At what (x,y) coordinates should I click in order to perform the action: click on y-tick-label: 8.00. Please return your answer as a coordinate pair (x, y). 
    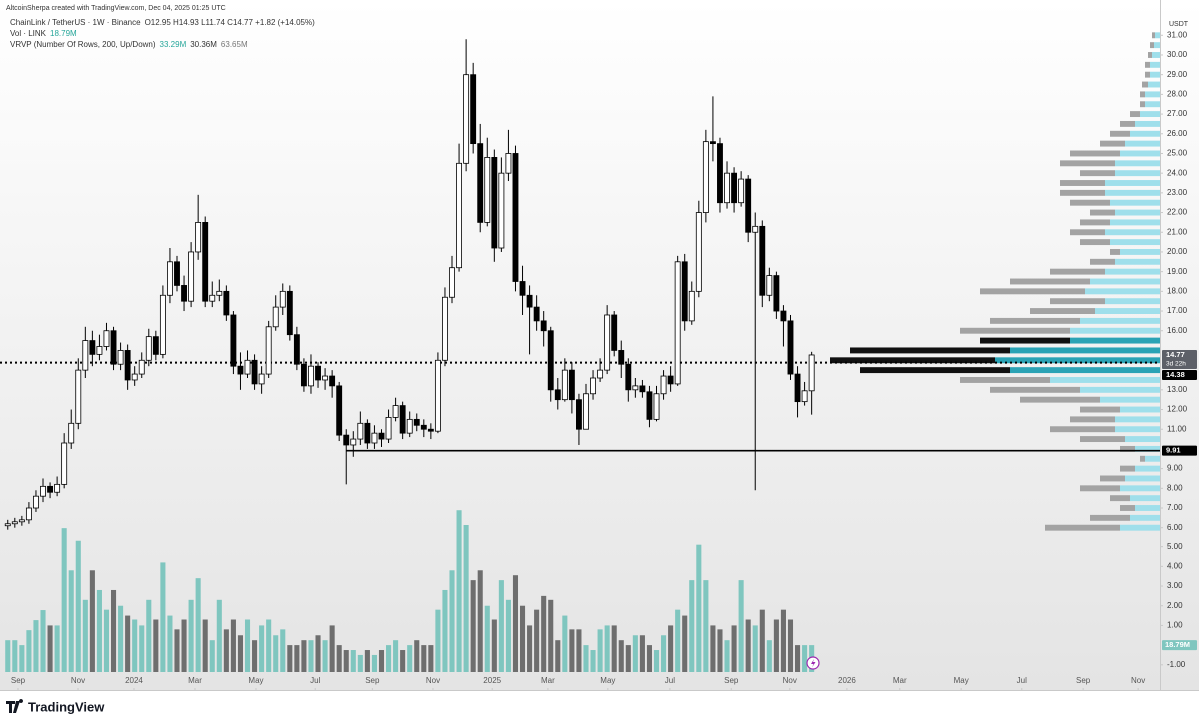
    Looking at the image, I should click on (1175, 487).